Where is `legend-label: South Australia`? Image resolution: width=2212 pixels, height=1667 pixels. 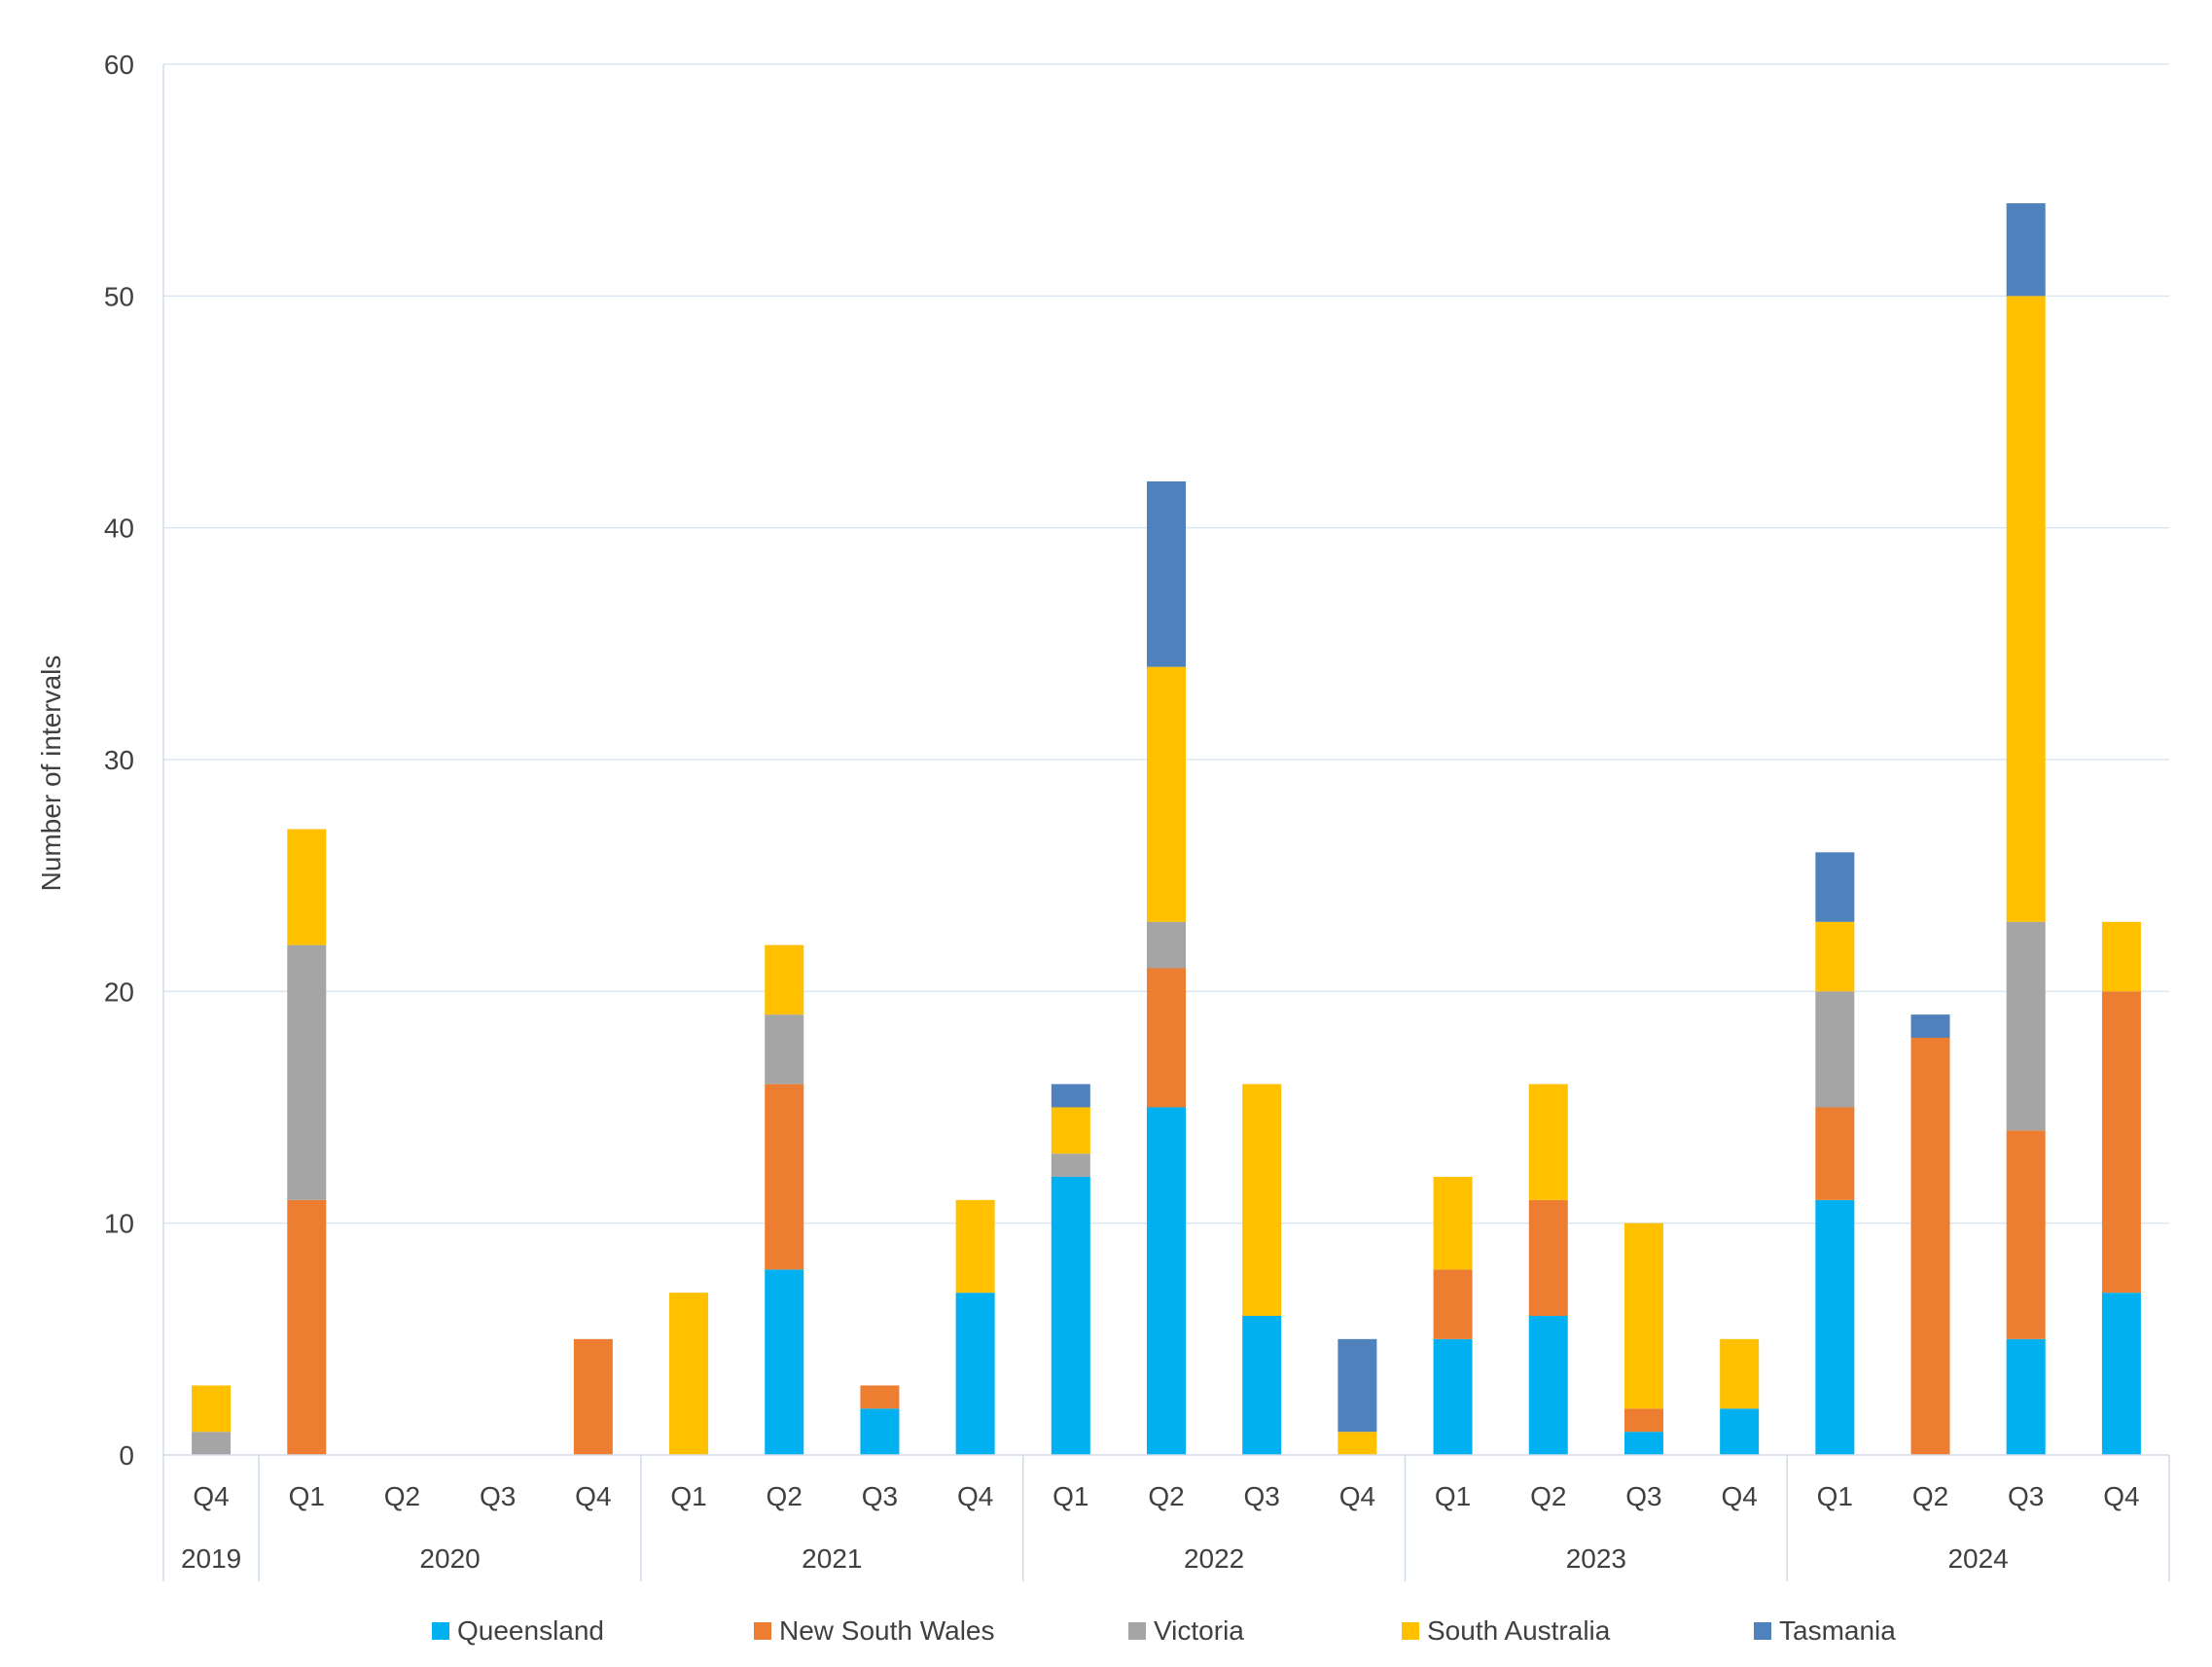 legend-label: South Australia is located at coordinates (1519, 1630).